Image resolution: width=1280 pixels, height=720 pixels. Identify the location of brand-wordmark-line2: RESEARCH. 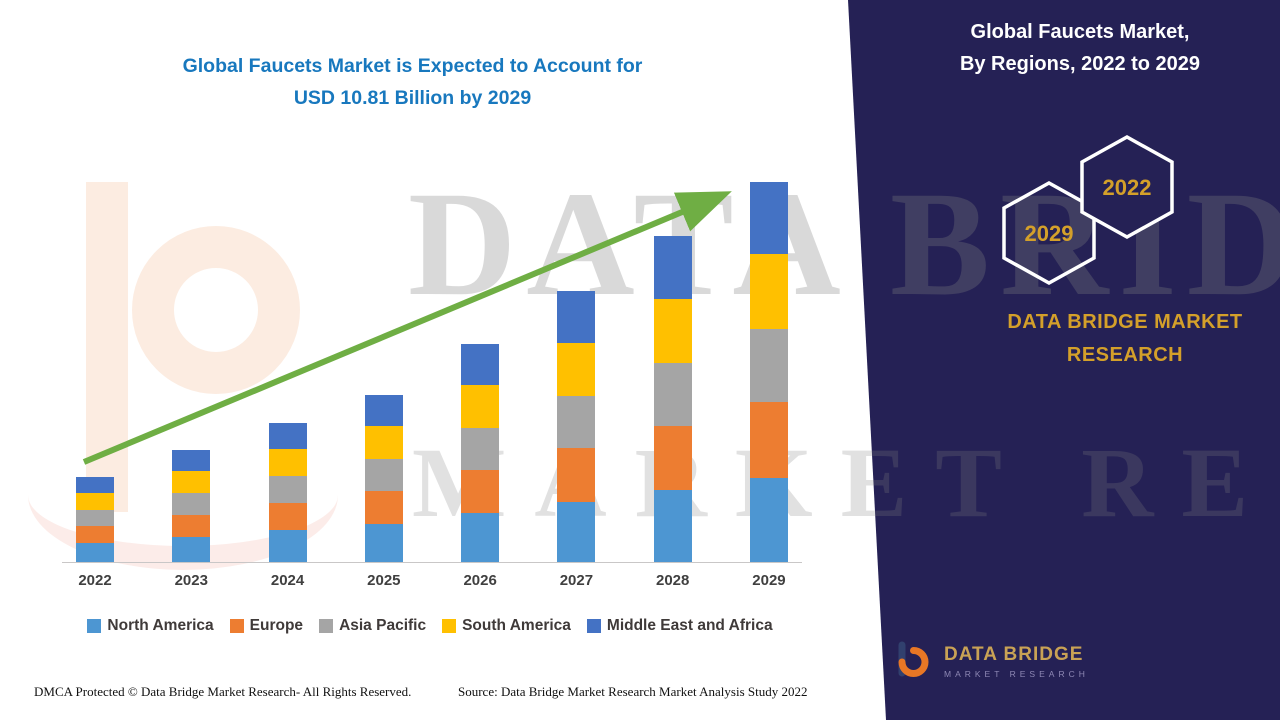
(1125, 355).